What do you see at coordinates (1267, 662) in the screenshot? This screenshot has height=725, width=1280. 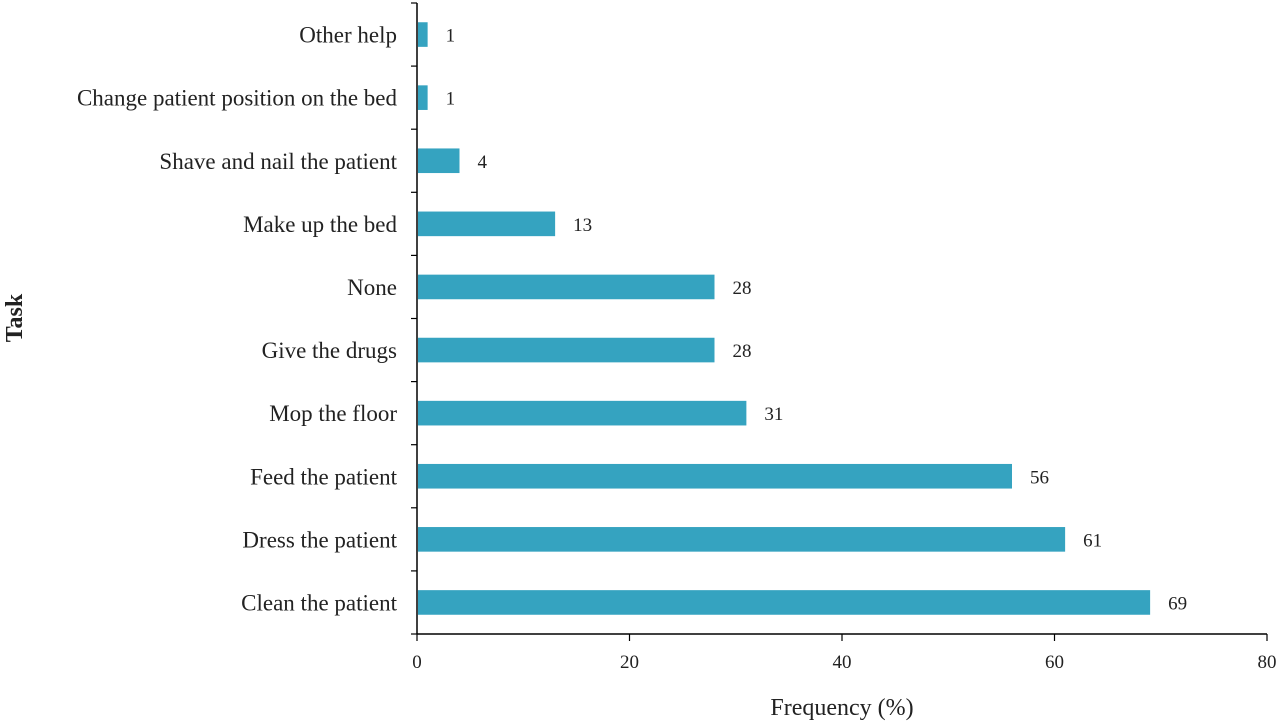 I see `x-tick-label: 80` at bounding box center [1267, 662].